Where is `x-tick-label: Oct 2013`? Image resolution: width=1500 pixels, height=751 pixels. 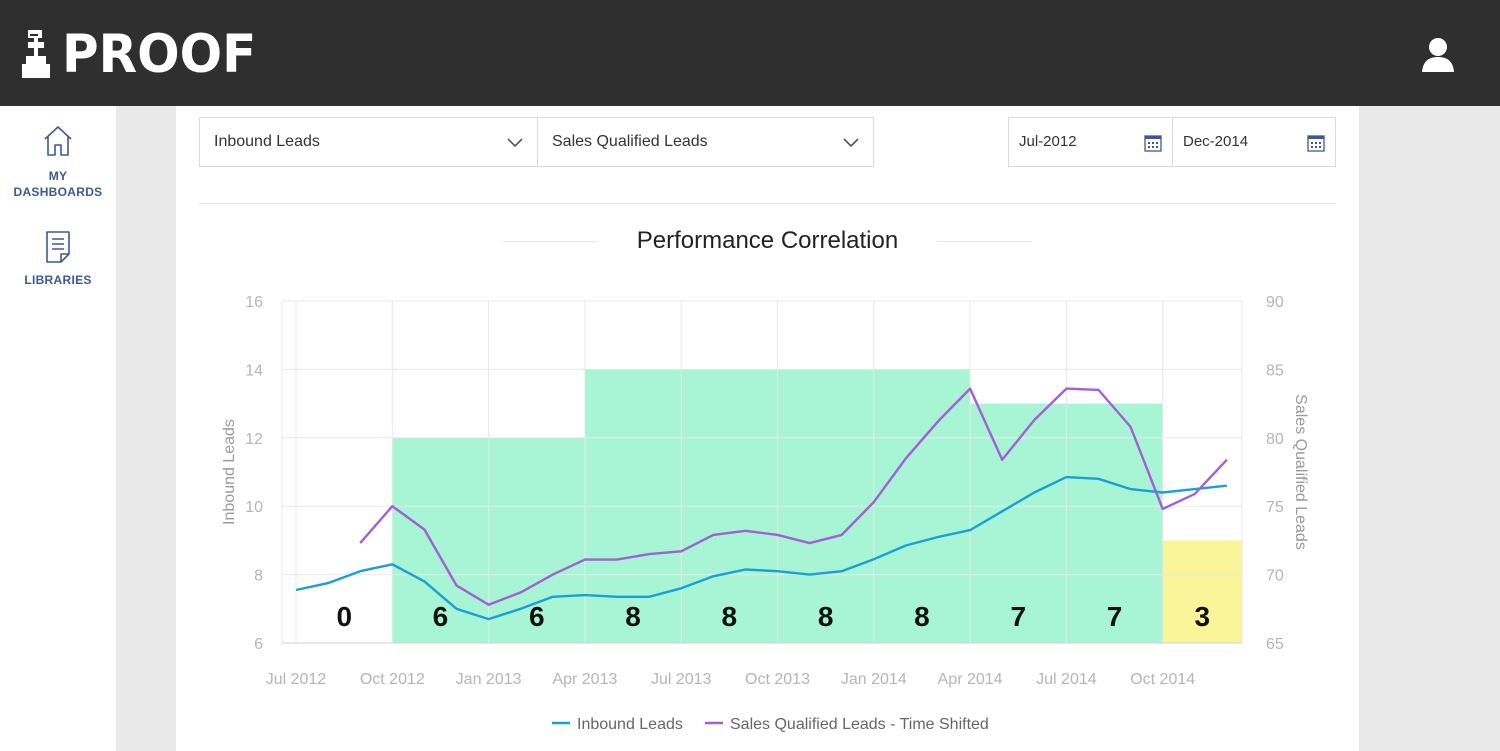
x-tick-label: Oct 2013 is located at coordinates (777, 679).